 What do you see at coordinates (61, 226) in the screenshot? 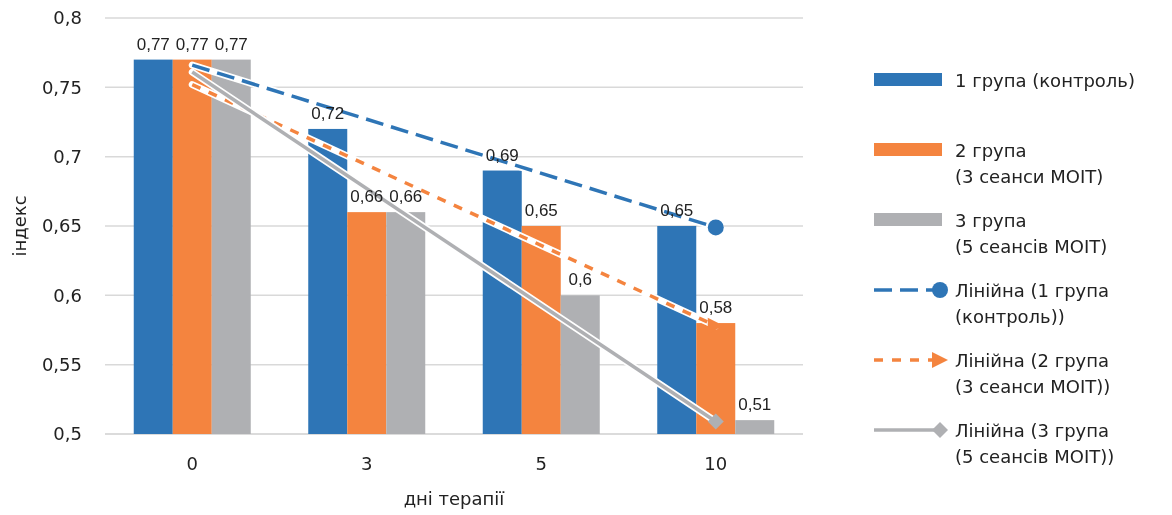
I see `y-tick-label: 0,65` at bounding box center [61, 226].